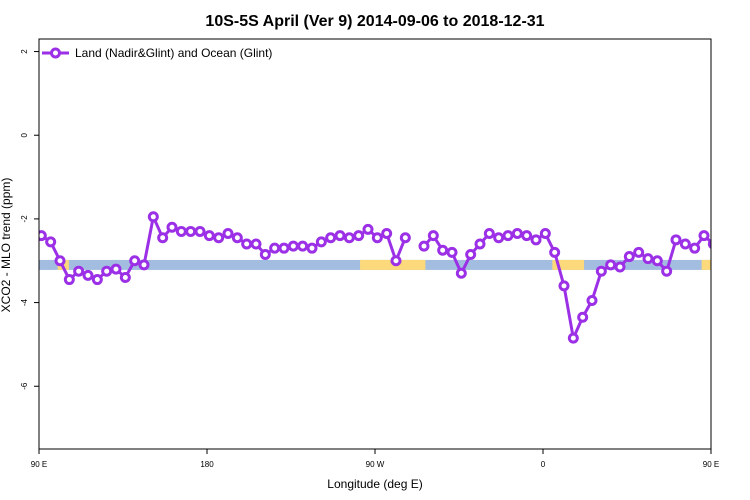  What do you see at coordinates (543, 464) in the screenshot?
I see `x-tick-label: 0` at bounding box center [543, 464].